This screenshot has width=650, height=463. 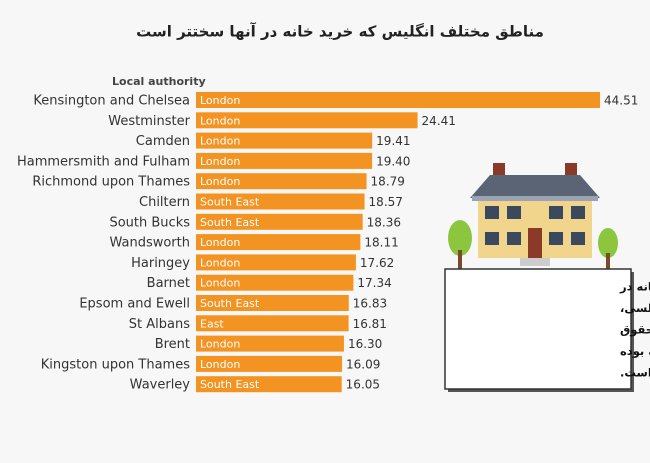 I want to click on value-label: 16.81, so click(x=370, y=324).